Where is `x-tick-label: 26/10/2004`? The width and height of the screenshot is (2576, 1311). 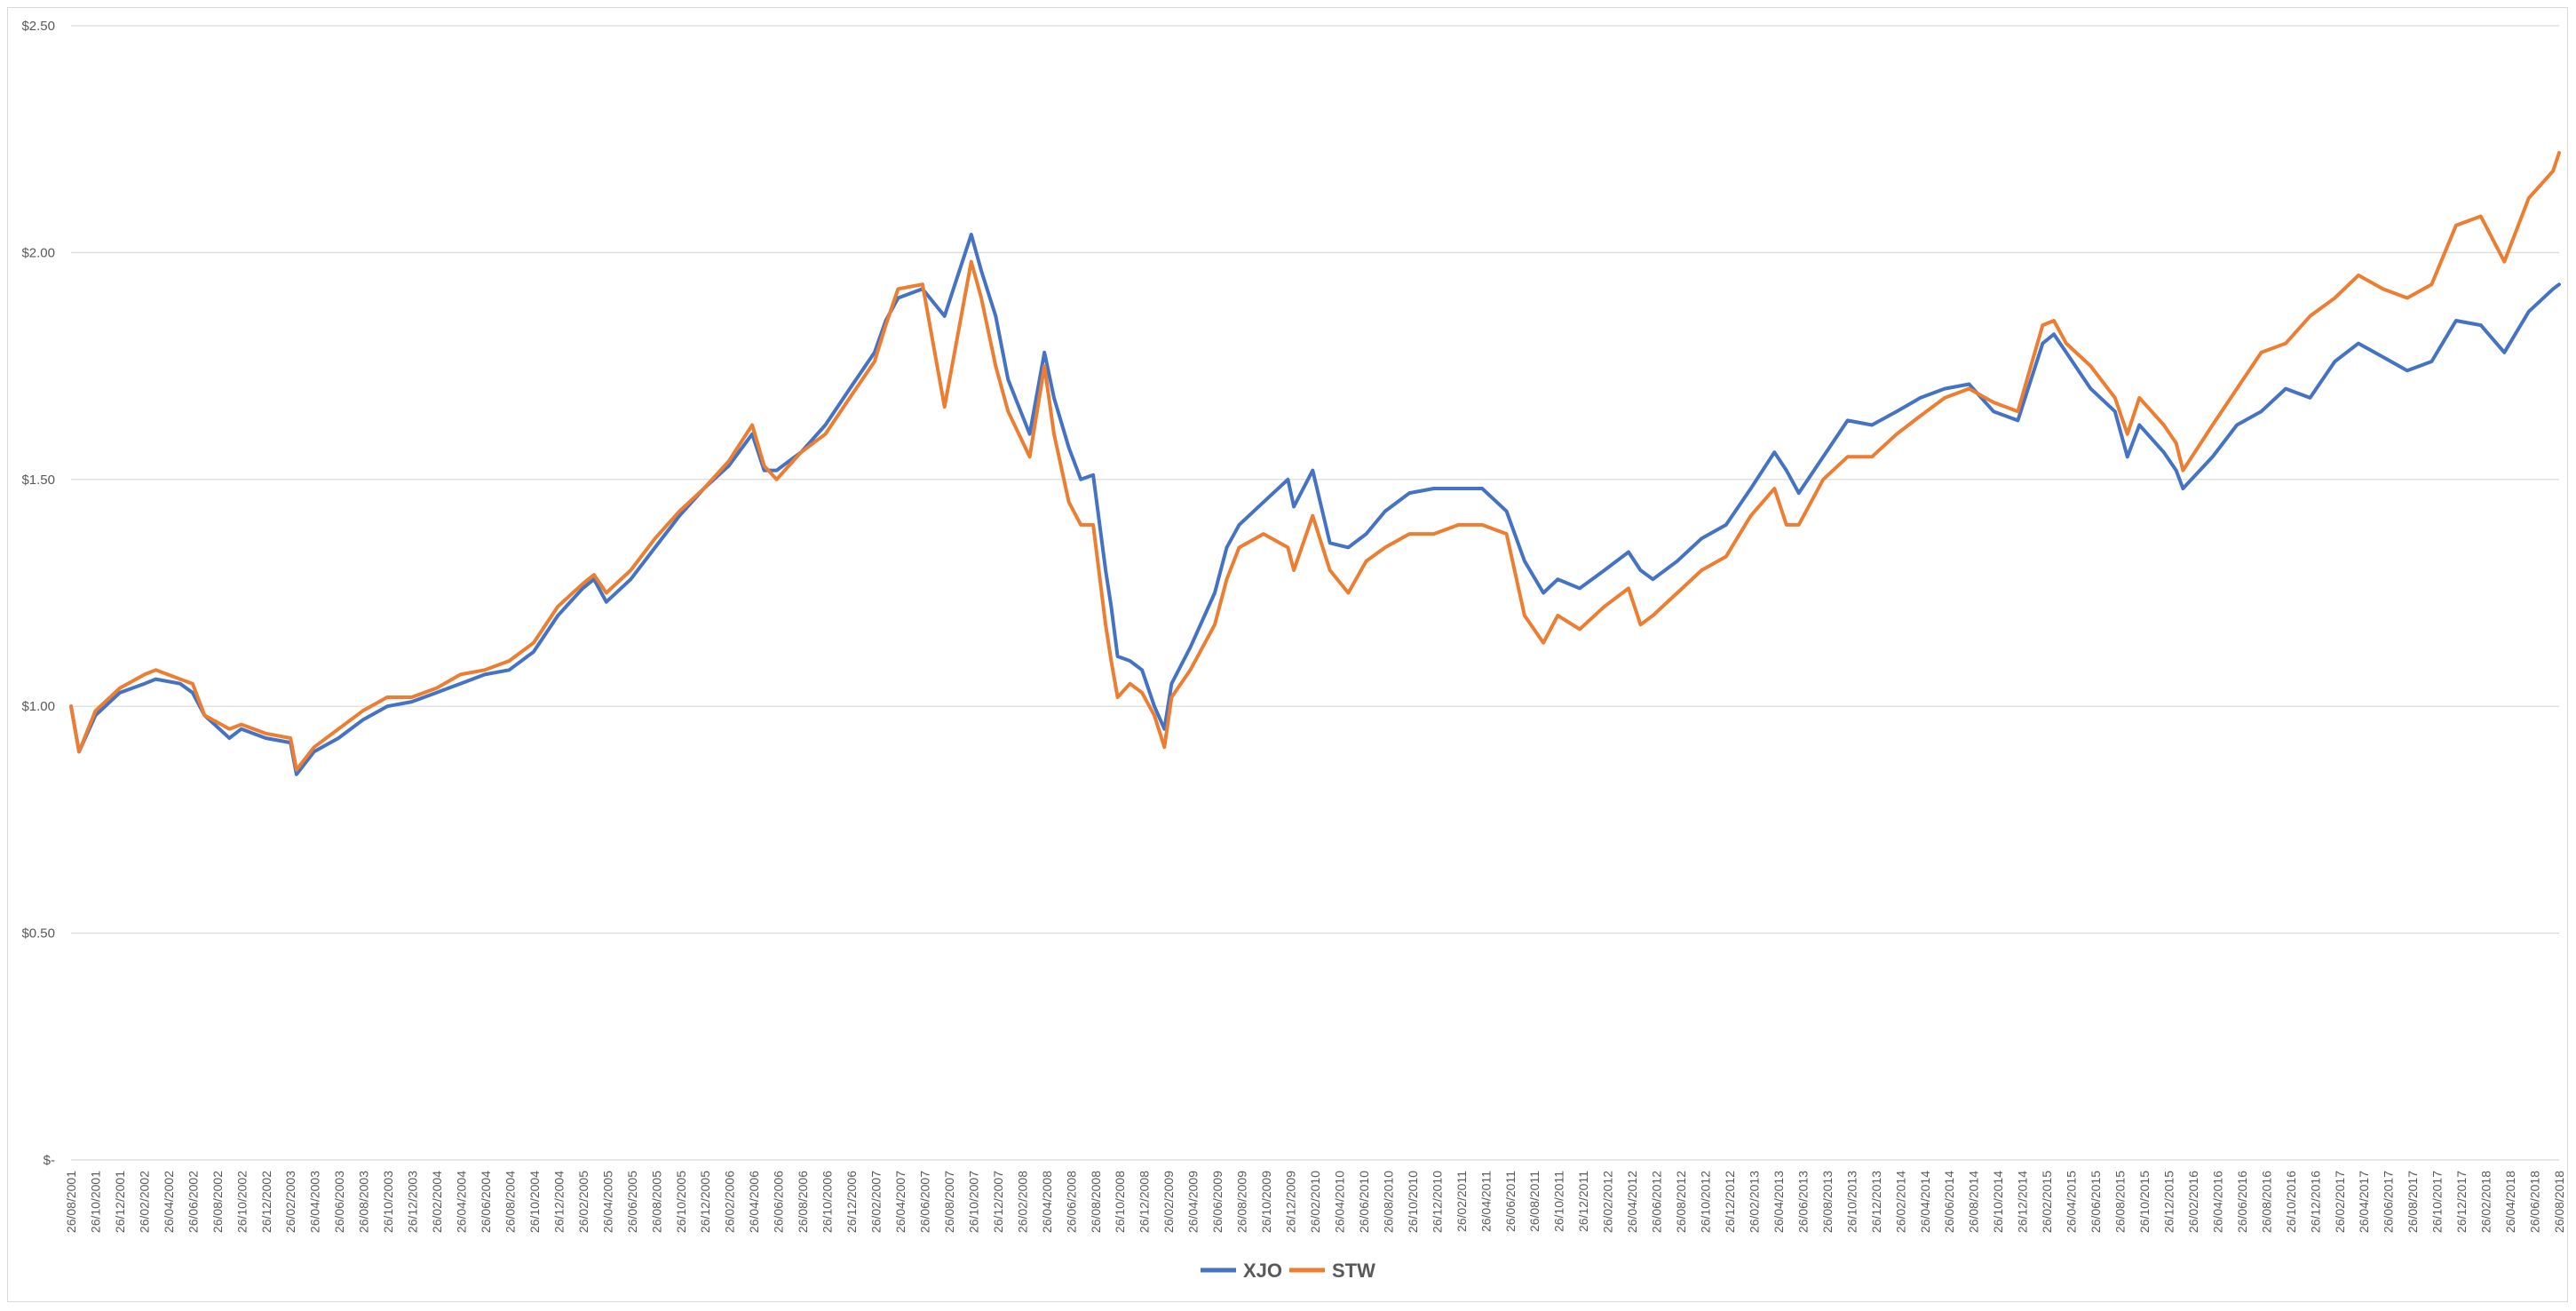 x-tick-label: 26/10/2004 is located at coordinates (535, 1202).